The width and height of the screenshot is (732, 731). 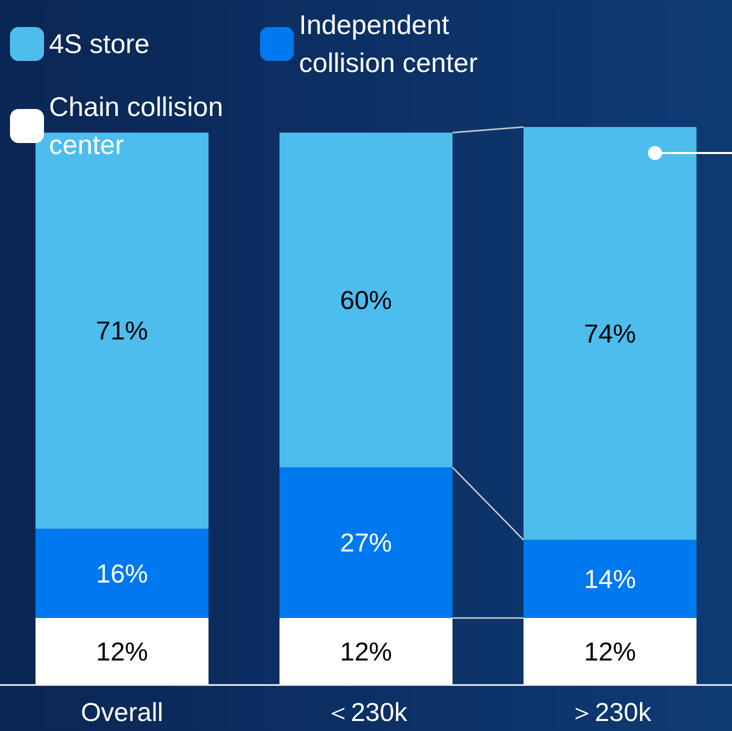 What do you see at coordinates (122, 331) in the screenshot?
I see `data-label: 71%` at bounding box center [122, 331].